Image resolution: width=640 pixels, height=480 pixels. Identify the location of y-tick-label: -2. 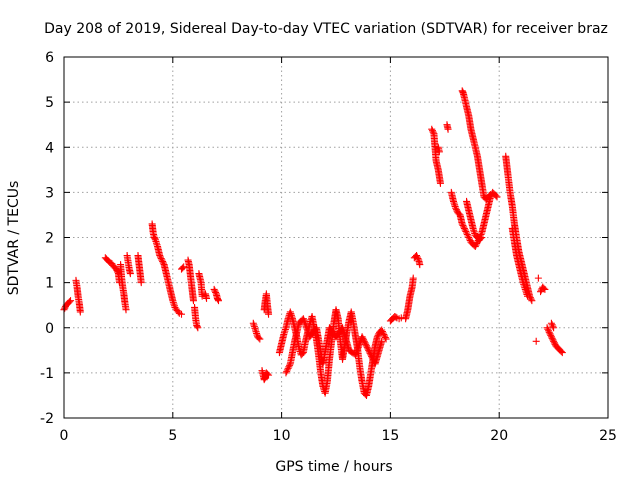
(47, 419).